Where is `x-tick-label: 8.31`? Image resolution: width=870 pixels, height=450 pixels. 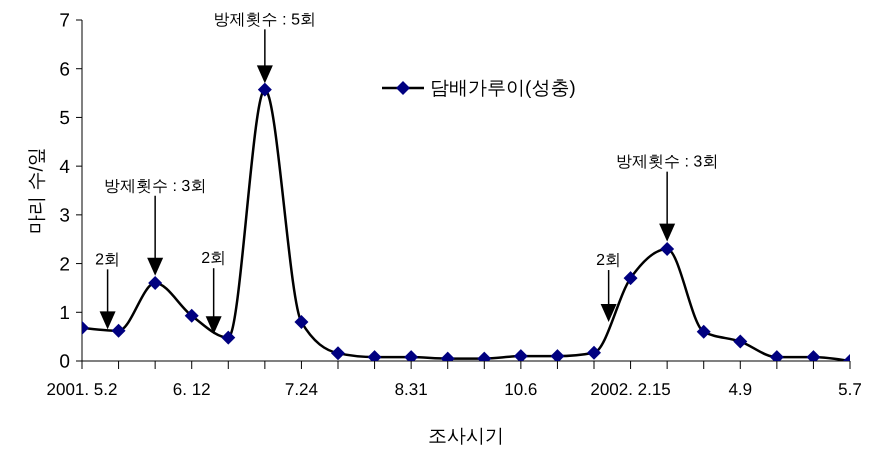
x-tick-label: 8.31 is located at coordinates (411, 390).